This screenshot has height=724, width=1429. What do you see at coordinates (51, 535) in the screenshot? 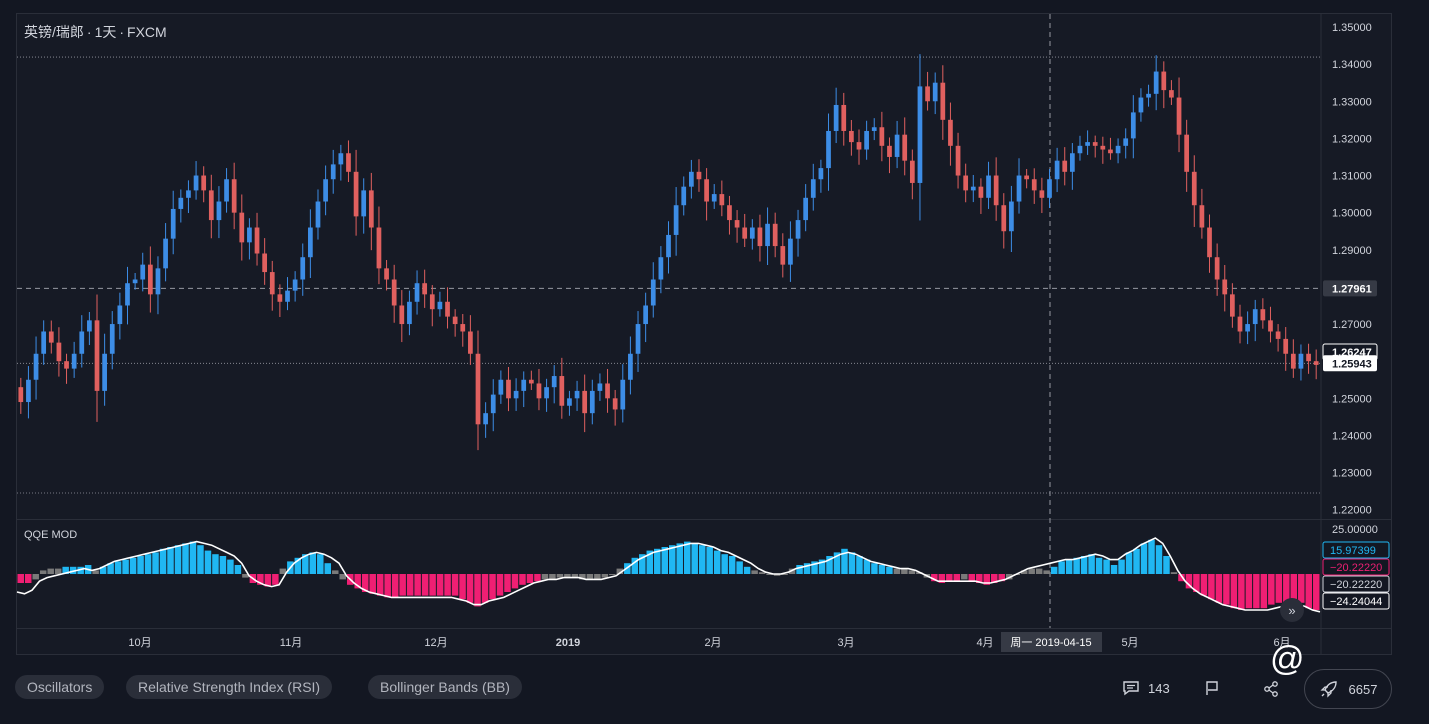
I see `indicator-title: QQE MOD` at bounding box center [51, 535].